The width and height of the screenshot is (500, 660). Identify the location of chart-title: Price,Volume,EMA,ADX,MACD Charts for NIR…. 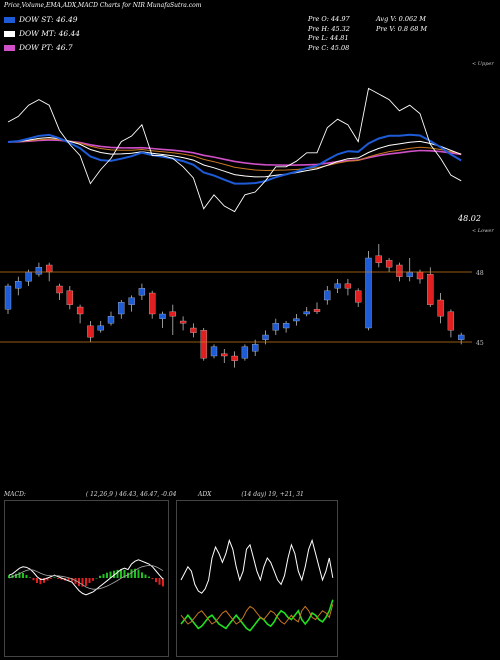
(103, 5).